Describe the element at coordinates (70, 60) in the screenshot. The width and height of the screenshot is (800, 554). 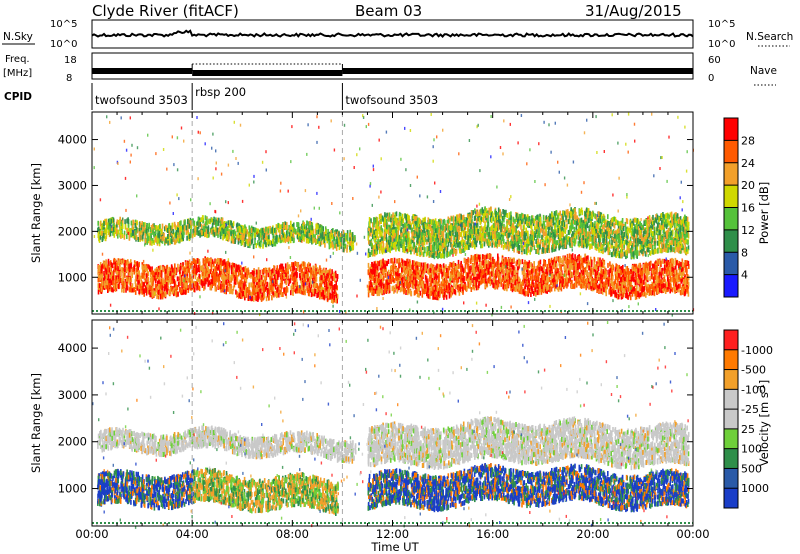
I see `freq-tick-top: 18` at that location.